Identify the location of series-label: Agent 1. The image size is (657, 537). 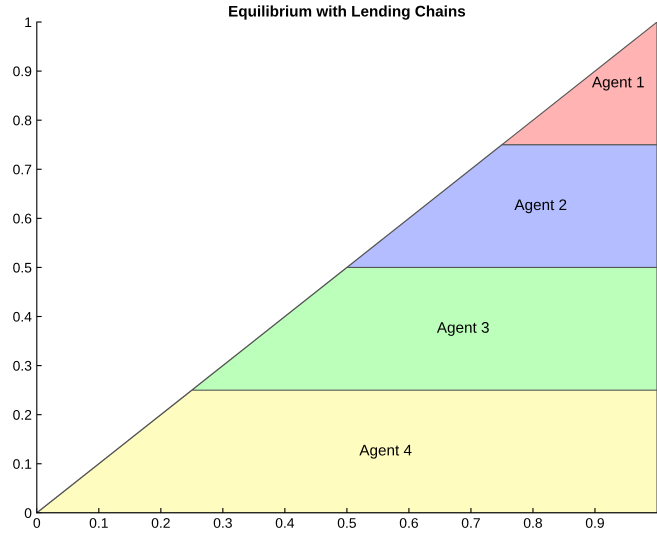
(618, 83).